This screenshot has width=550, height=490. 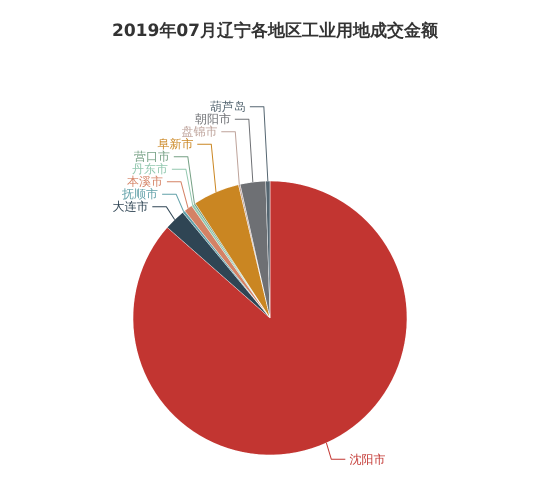 What do you see at coordinates (212, 119) in the screenshot?
I see `slice-label: 朝阳市` at bounding box center [212, 119].